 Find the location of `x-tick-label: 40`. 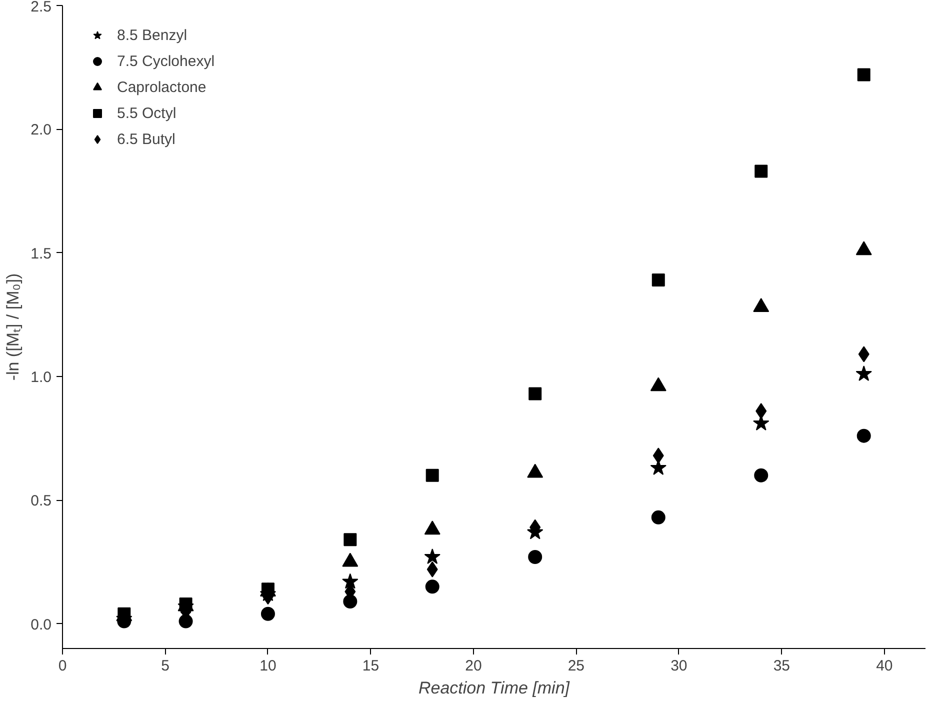

x-tick-label: 40 is located at coordinates (884, 666).